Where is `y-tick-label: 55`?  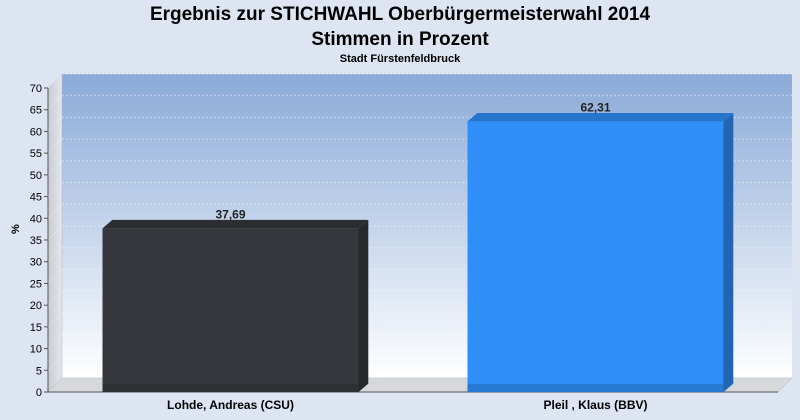 y-tick-label: 55 is located at coordinates (36, 154).